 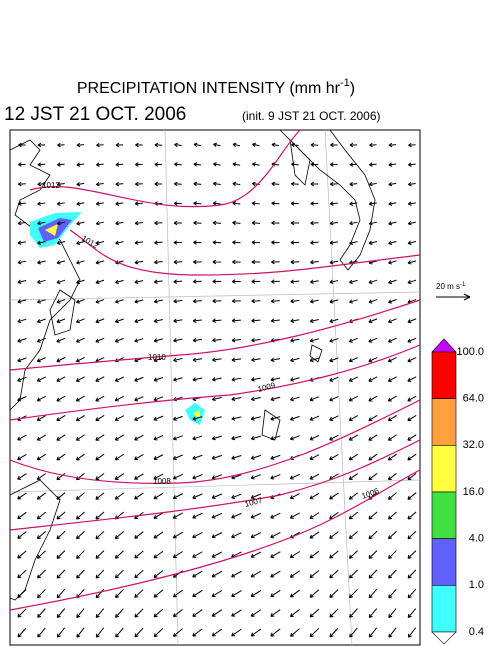 What do you see at coordinates (451, 287) in the screenshot?
I see `vector-scale-label: 20 m s-1` at bounding box center [451, 287].